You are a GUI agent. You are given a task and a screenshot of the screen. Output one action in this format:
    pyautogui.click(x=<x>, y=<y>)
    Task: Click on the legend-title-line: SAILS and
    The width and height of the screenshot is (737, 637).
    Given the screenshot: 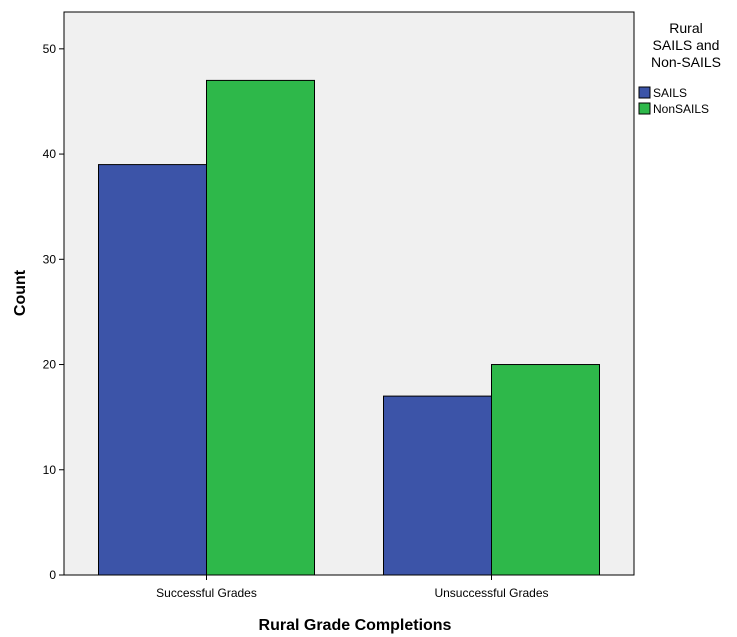 What is the action you would take?
    pyautogui.click(x=686, y=45)
    